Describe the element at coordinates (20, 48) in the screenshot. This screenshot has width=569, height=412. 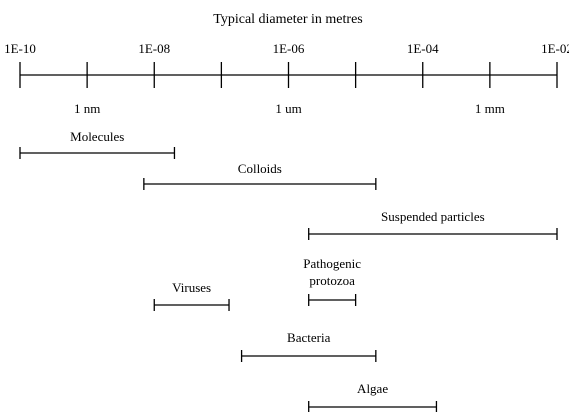
I see `x-tick-label: 1E-10` at that location.